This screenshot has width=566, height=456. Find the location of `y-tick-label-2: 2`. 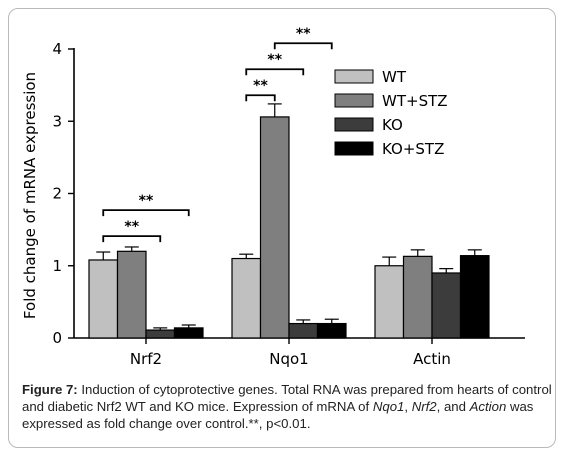

y-tick-label-2: 2 is located at coordinates (57, 194).